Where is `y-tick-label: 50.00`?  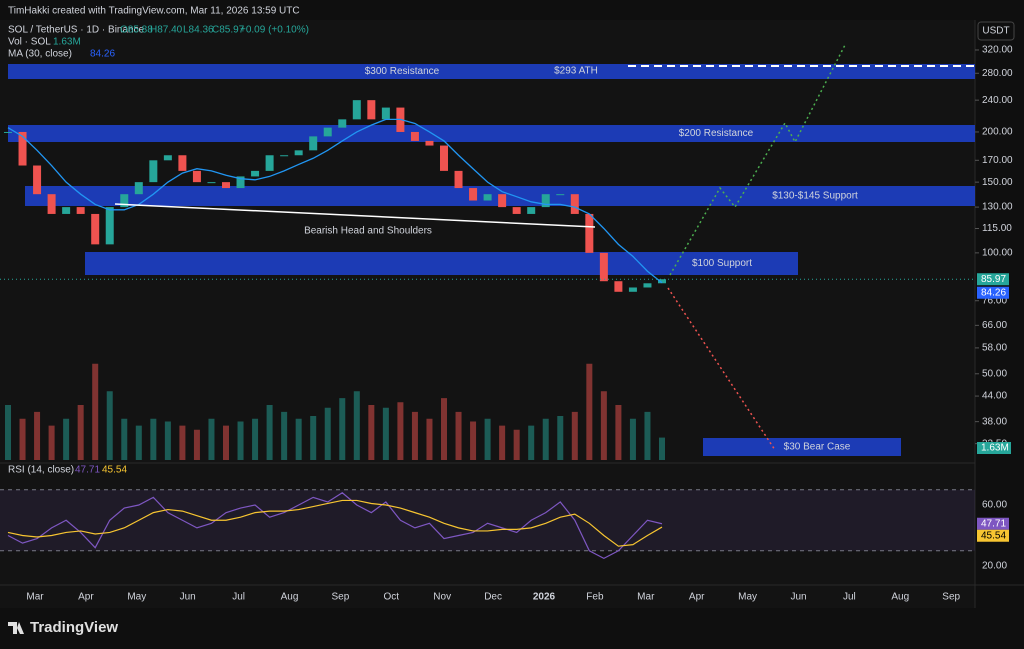
y-tick-label: 50.00 is located at coordinates (994, 373).